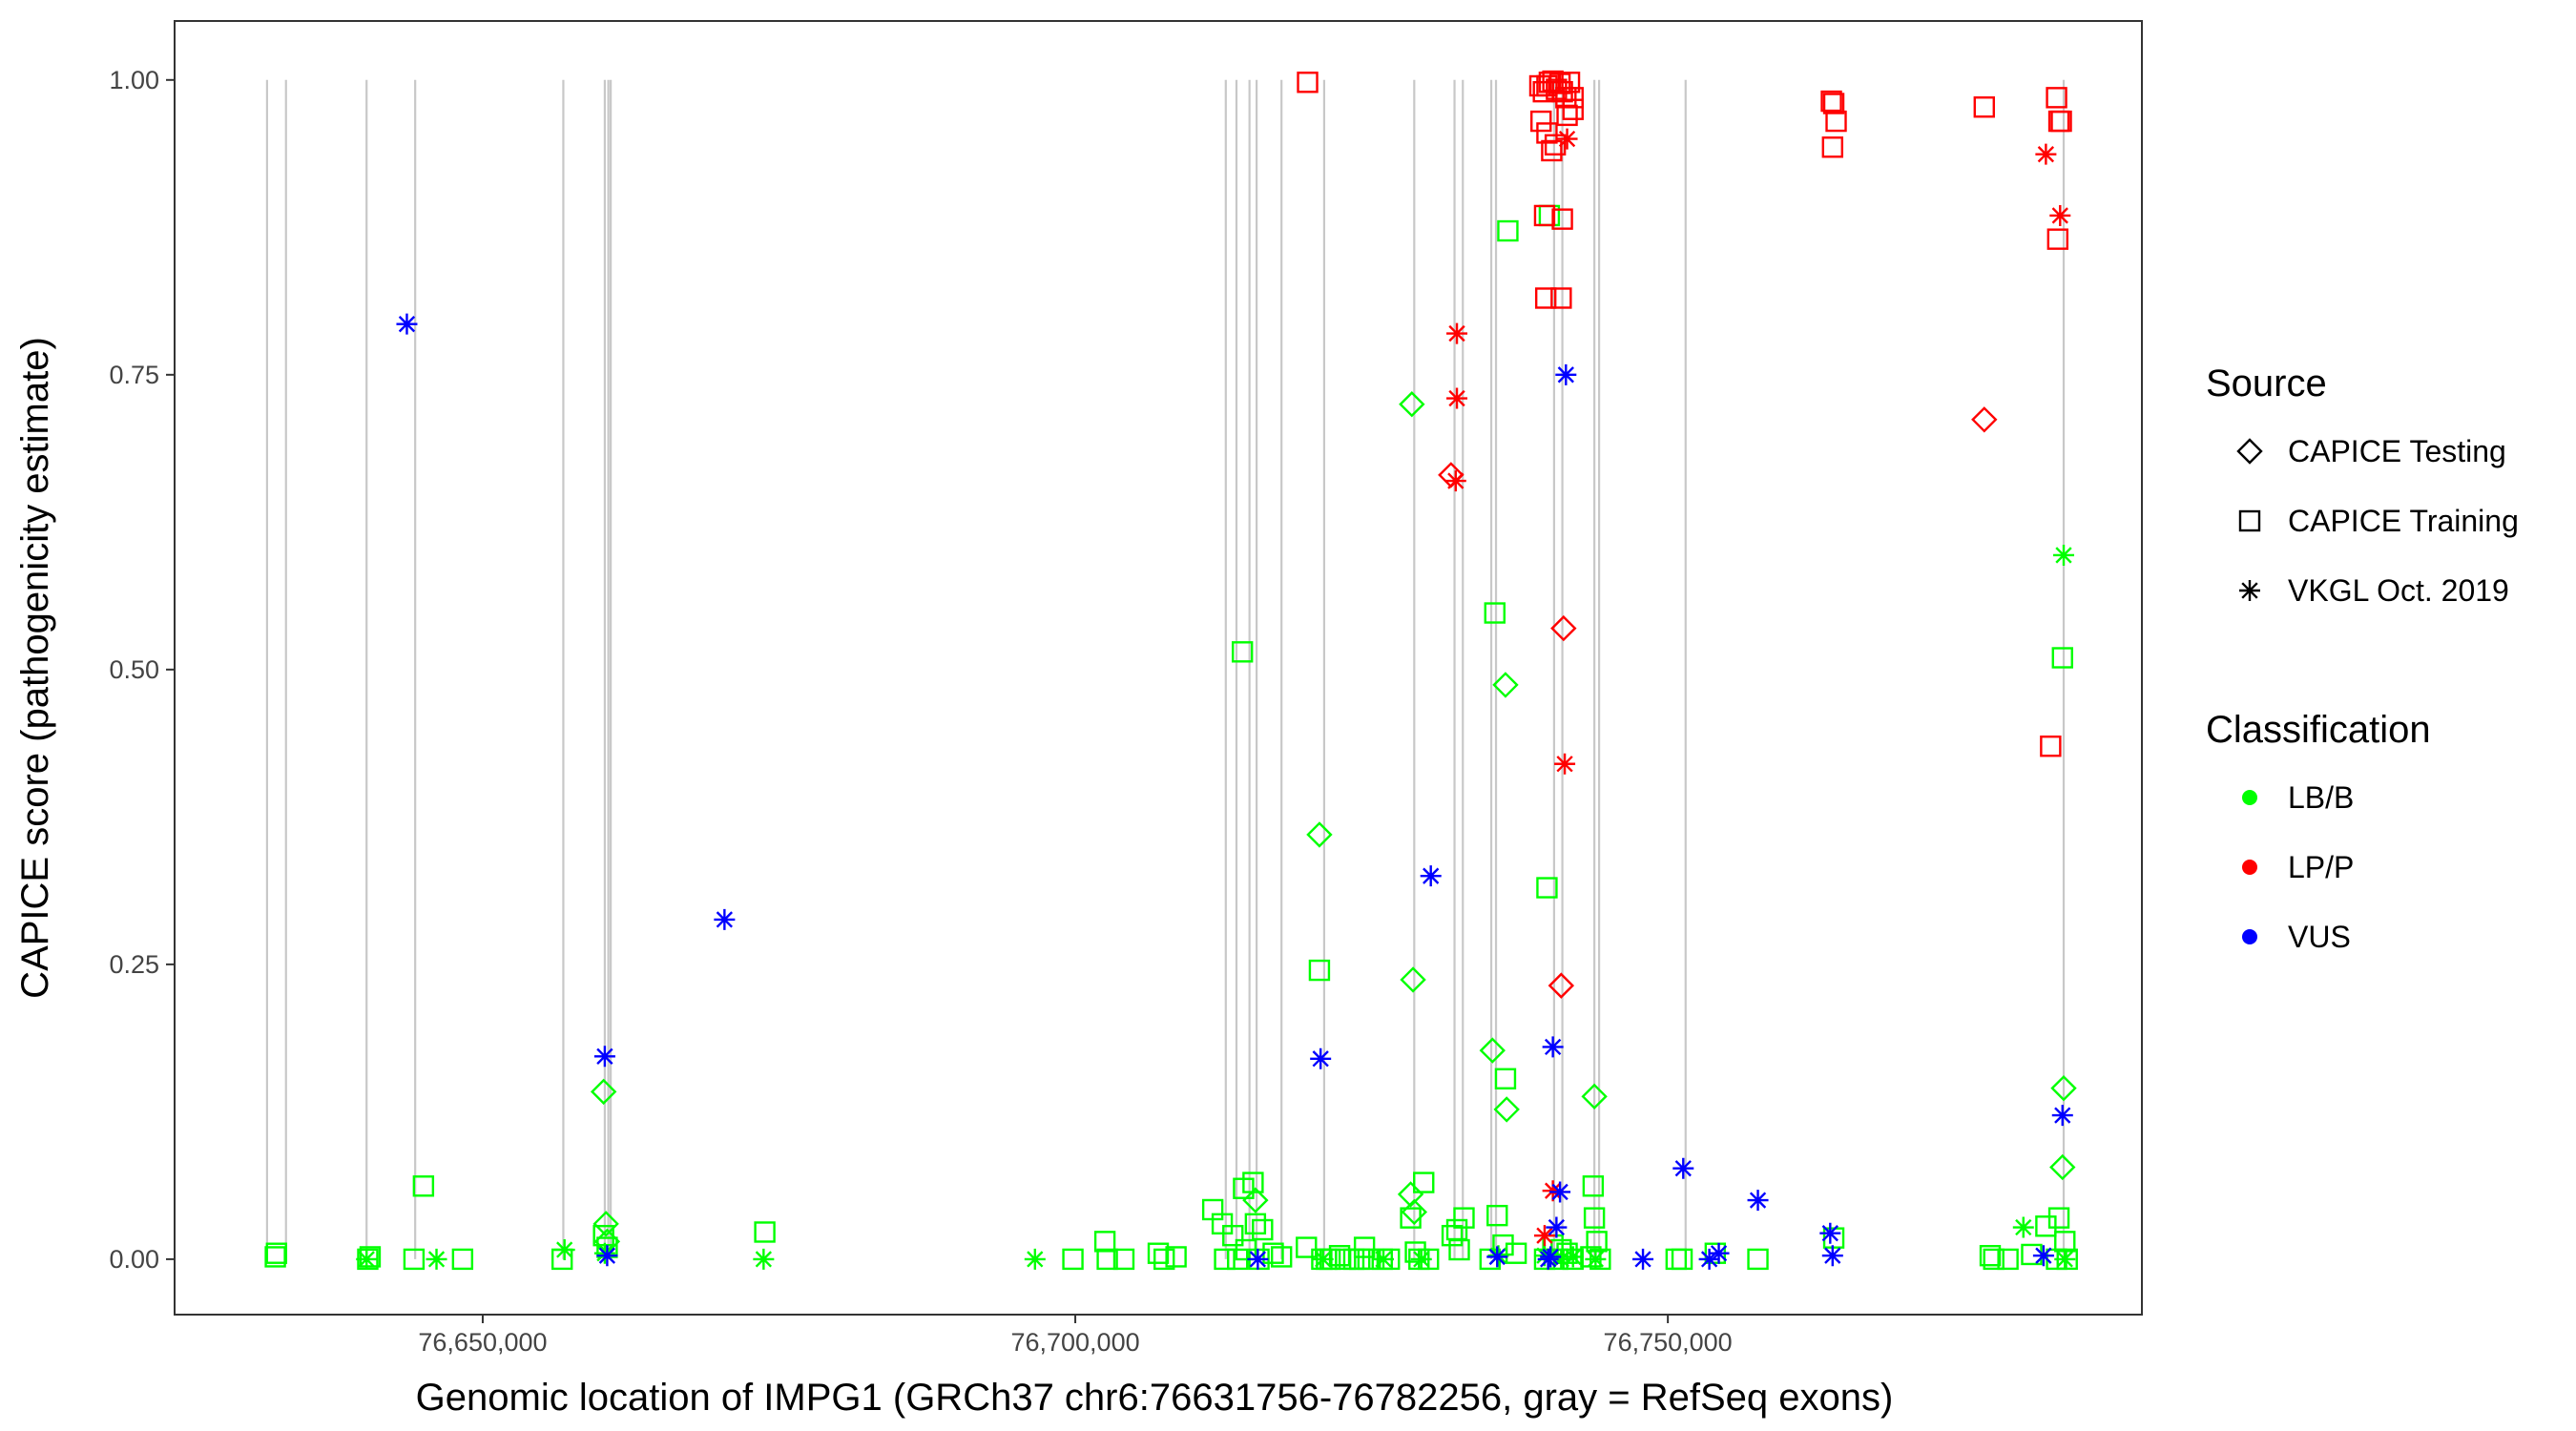 Image resolution: width=2576 pixels, height=1431 pixels. I want to click on legend-classification-items: LB/B LP/P VUS, so click(2298, 867).